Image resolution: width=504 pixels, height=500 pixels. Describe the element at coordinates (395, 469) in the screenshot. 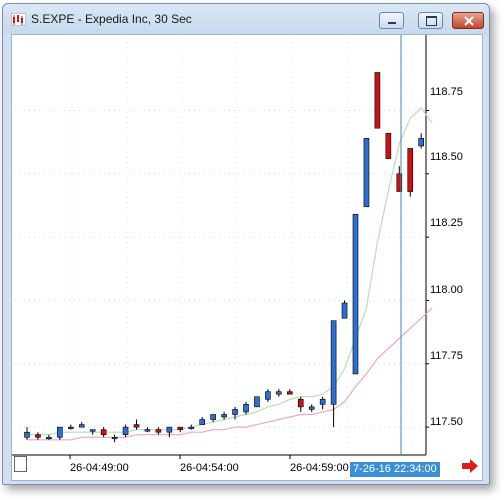

I see `cursor-time-label: 7-26-16 22:34:00` at that location.